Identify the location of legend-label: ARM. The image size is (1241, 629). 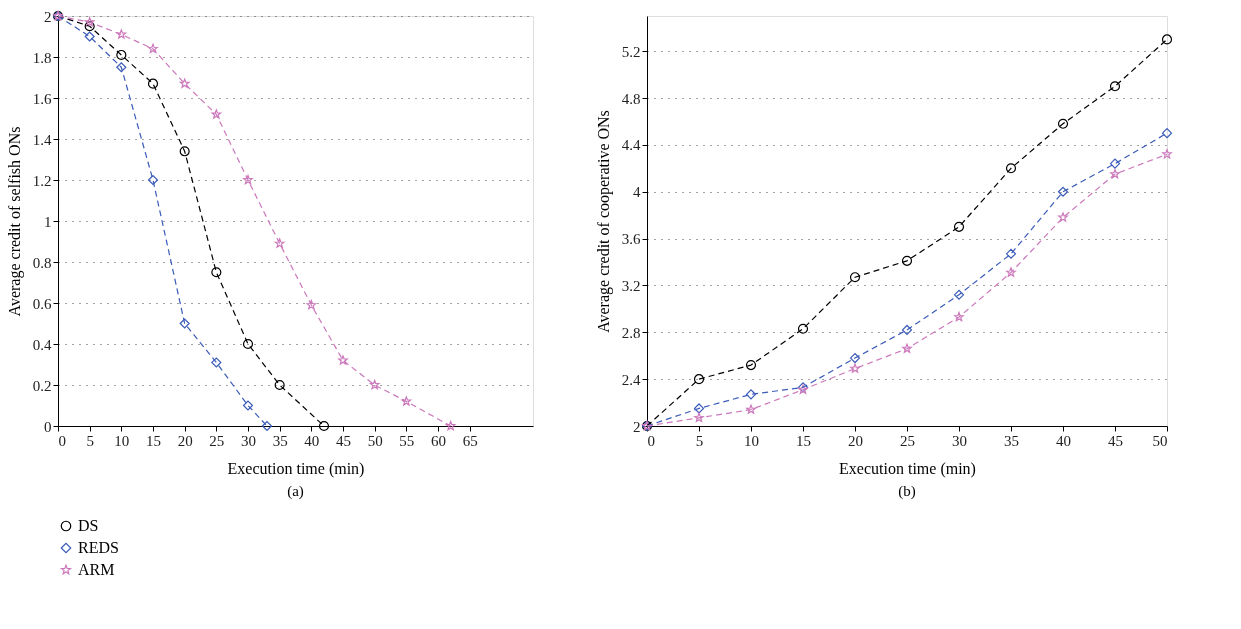
(96, 569).